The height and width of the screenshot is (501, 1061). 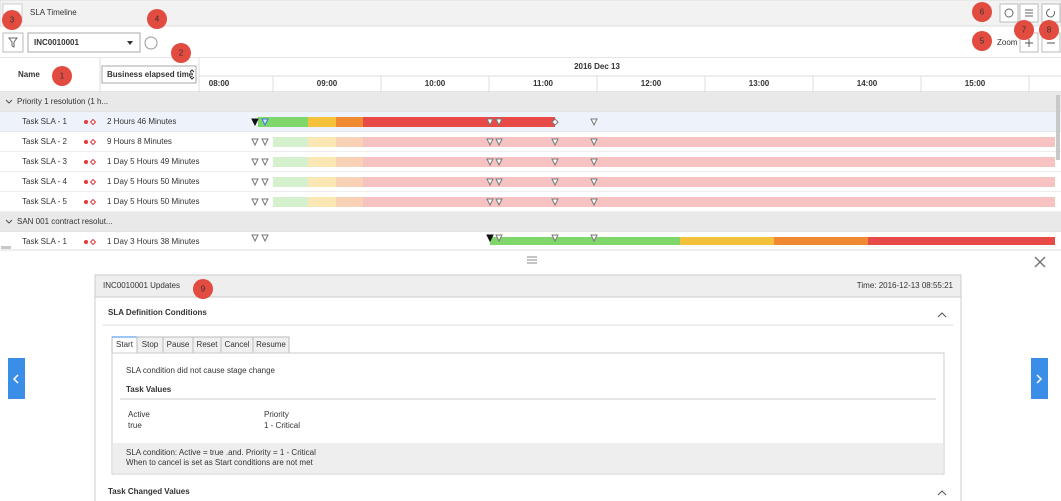 What do you see at coordinates (597, 66) in the screenshot?
I see `date-label: 2016 Dec 13` at bounding box center [597, 66].